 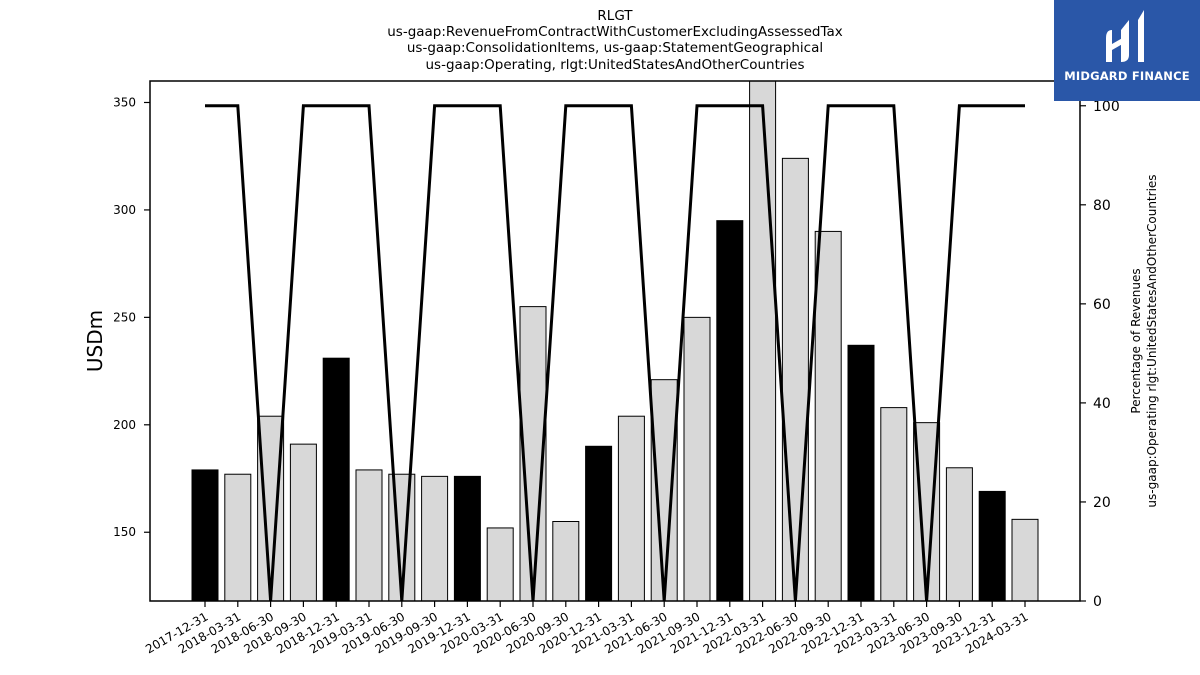 I want to click on chart-title-line-1: RLGT, so click(x=615, y=16).